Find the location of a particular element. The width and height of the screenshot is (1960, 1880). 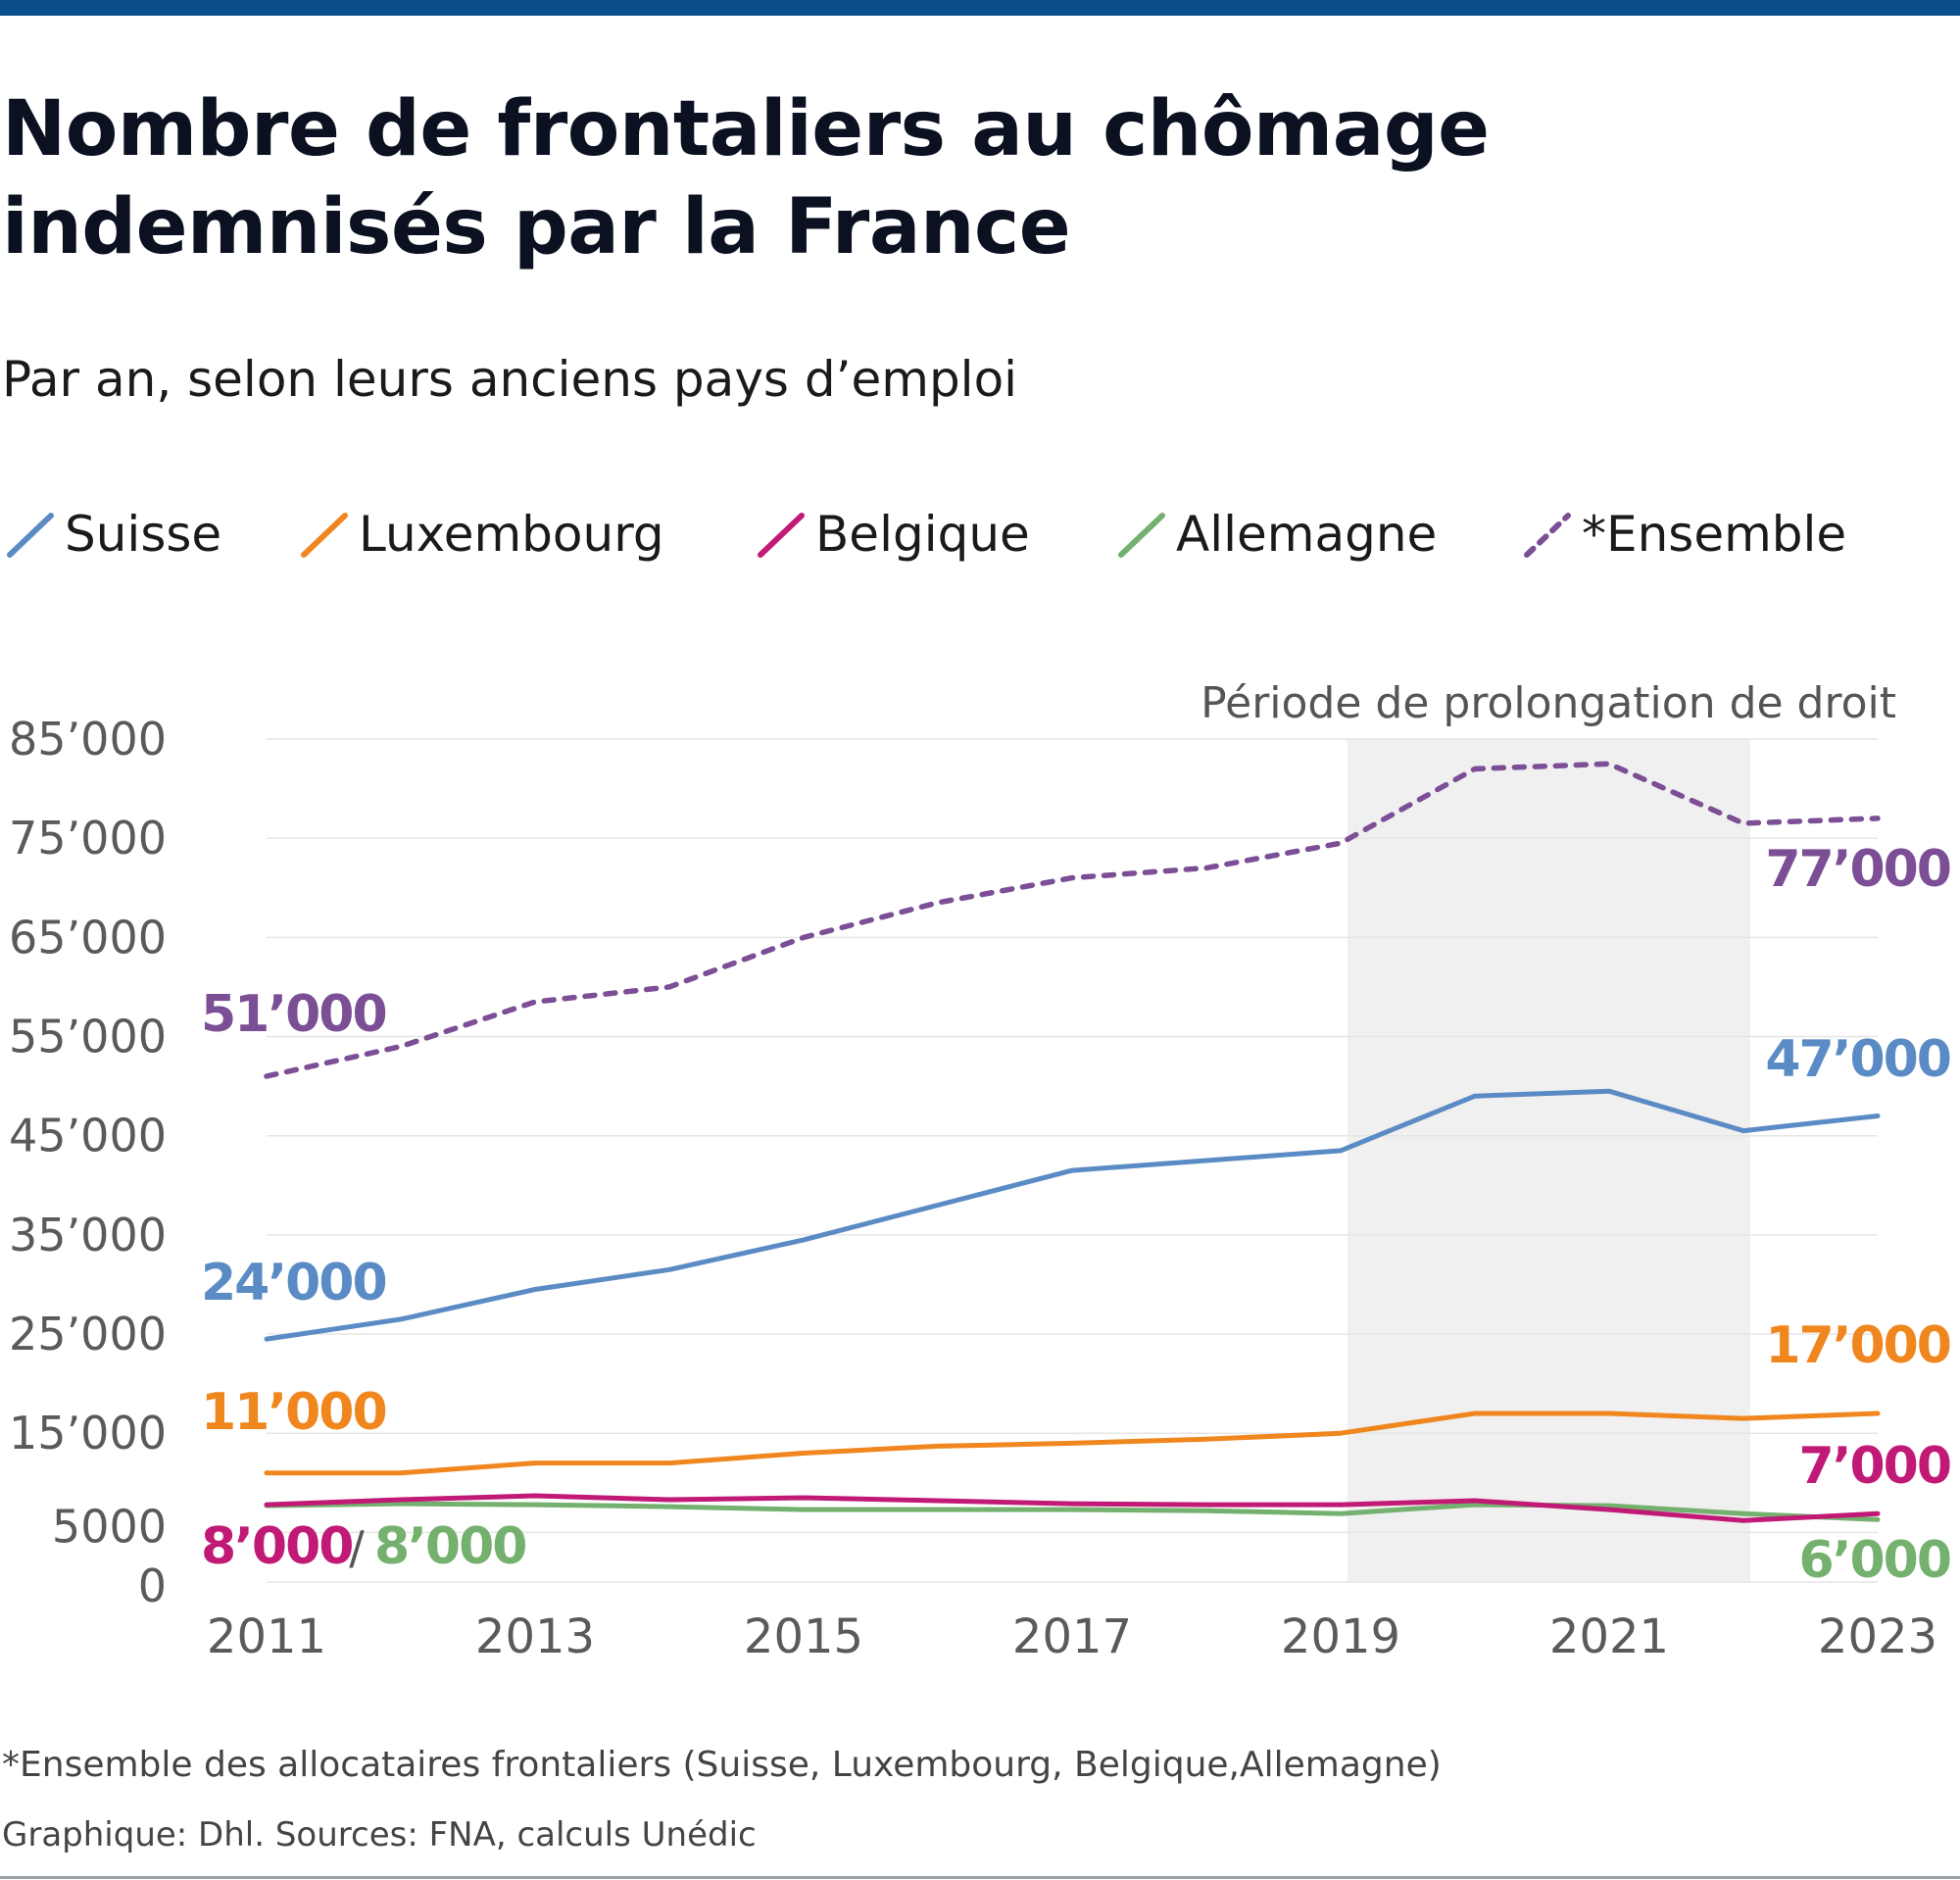

shaded-period-label: Période de prolongation de droit is located at coordinates (1548, 703).